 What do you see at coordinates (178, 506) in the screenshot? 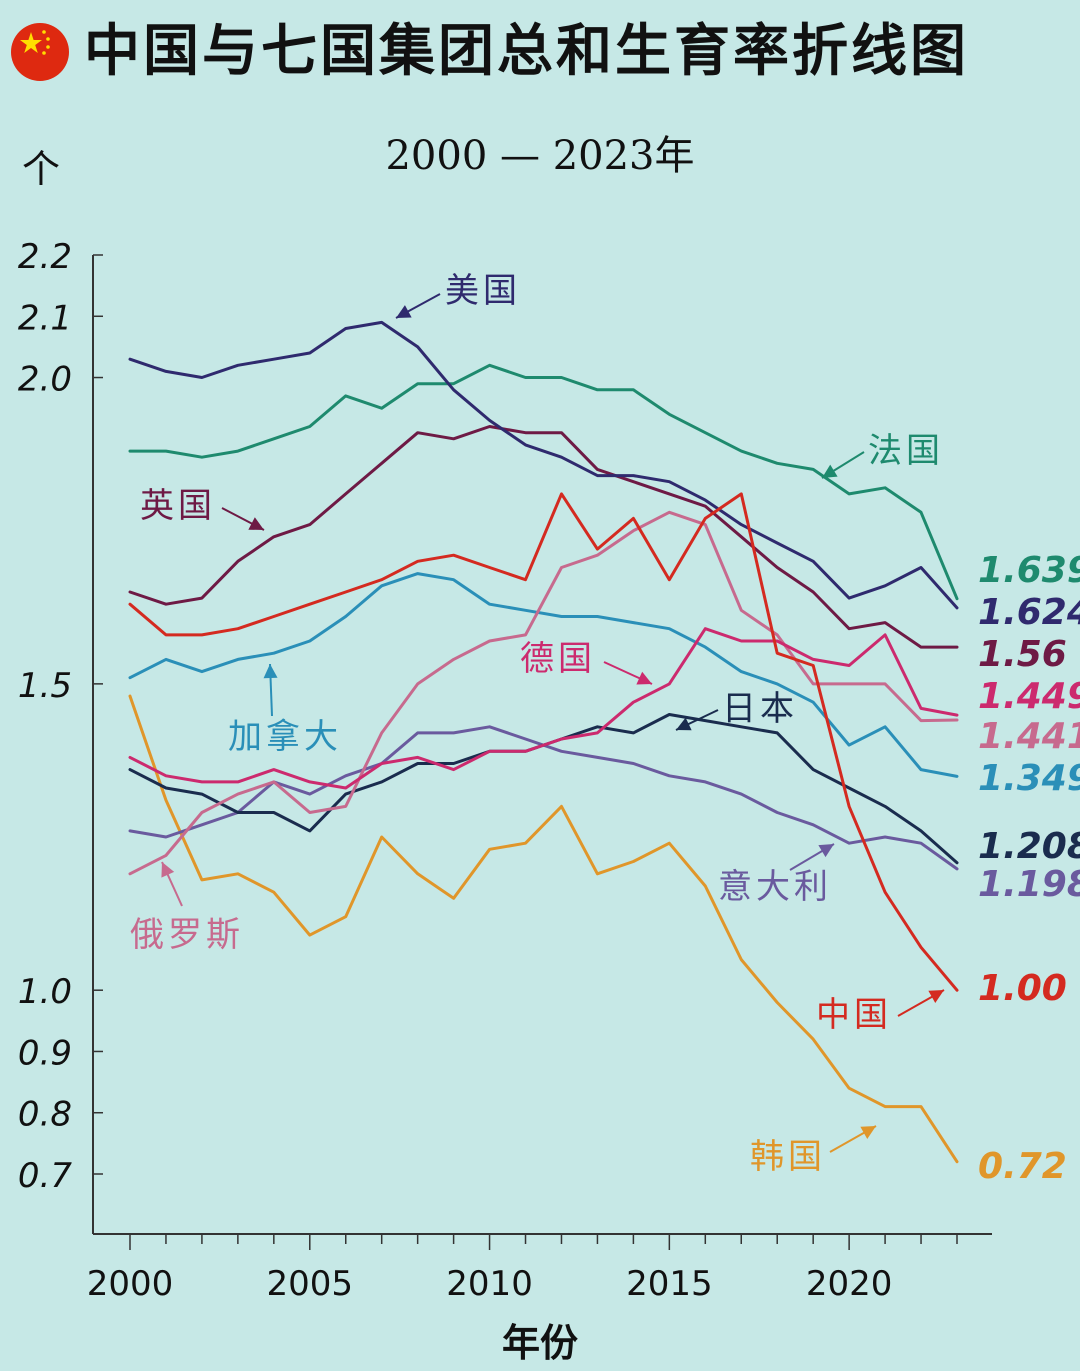
I see `series-name-label-2: 英国` at bounding box center [178, 506].